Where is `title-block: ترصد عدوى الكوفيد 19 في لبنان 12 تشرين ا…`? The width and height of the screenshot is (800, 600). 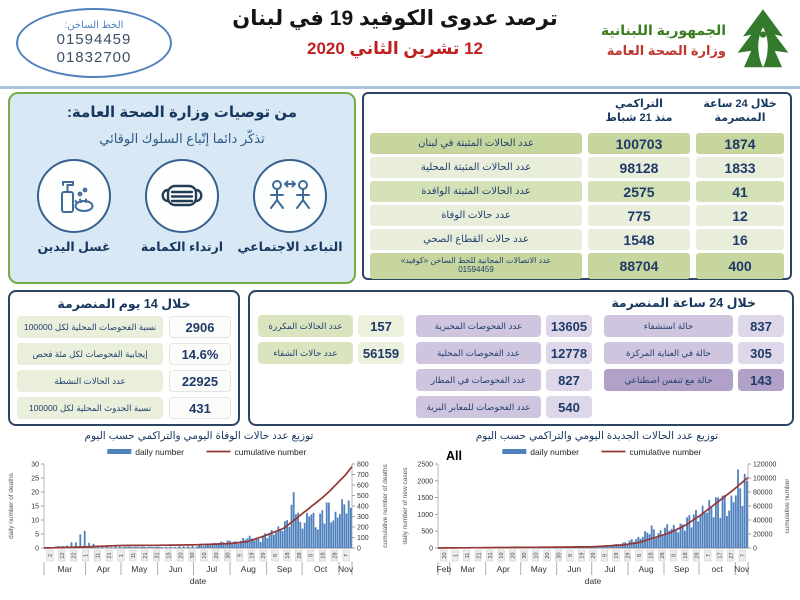 title-block: ترصد عدوى الكوفيد 19 في لبنان 12 تشرين ا… is located at coordinates (395, 32).